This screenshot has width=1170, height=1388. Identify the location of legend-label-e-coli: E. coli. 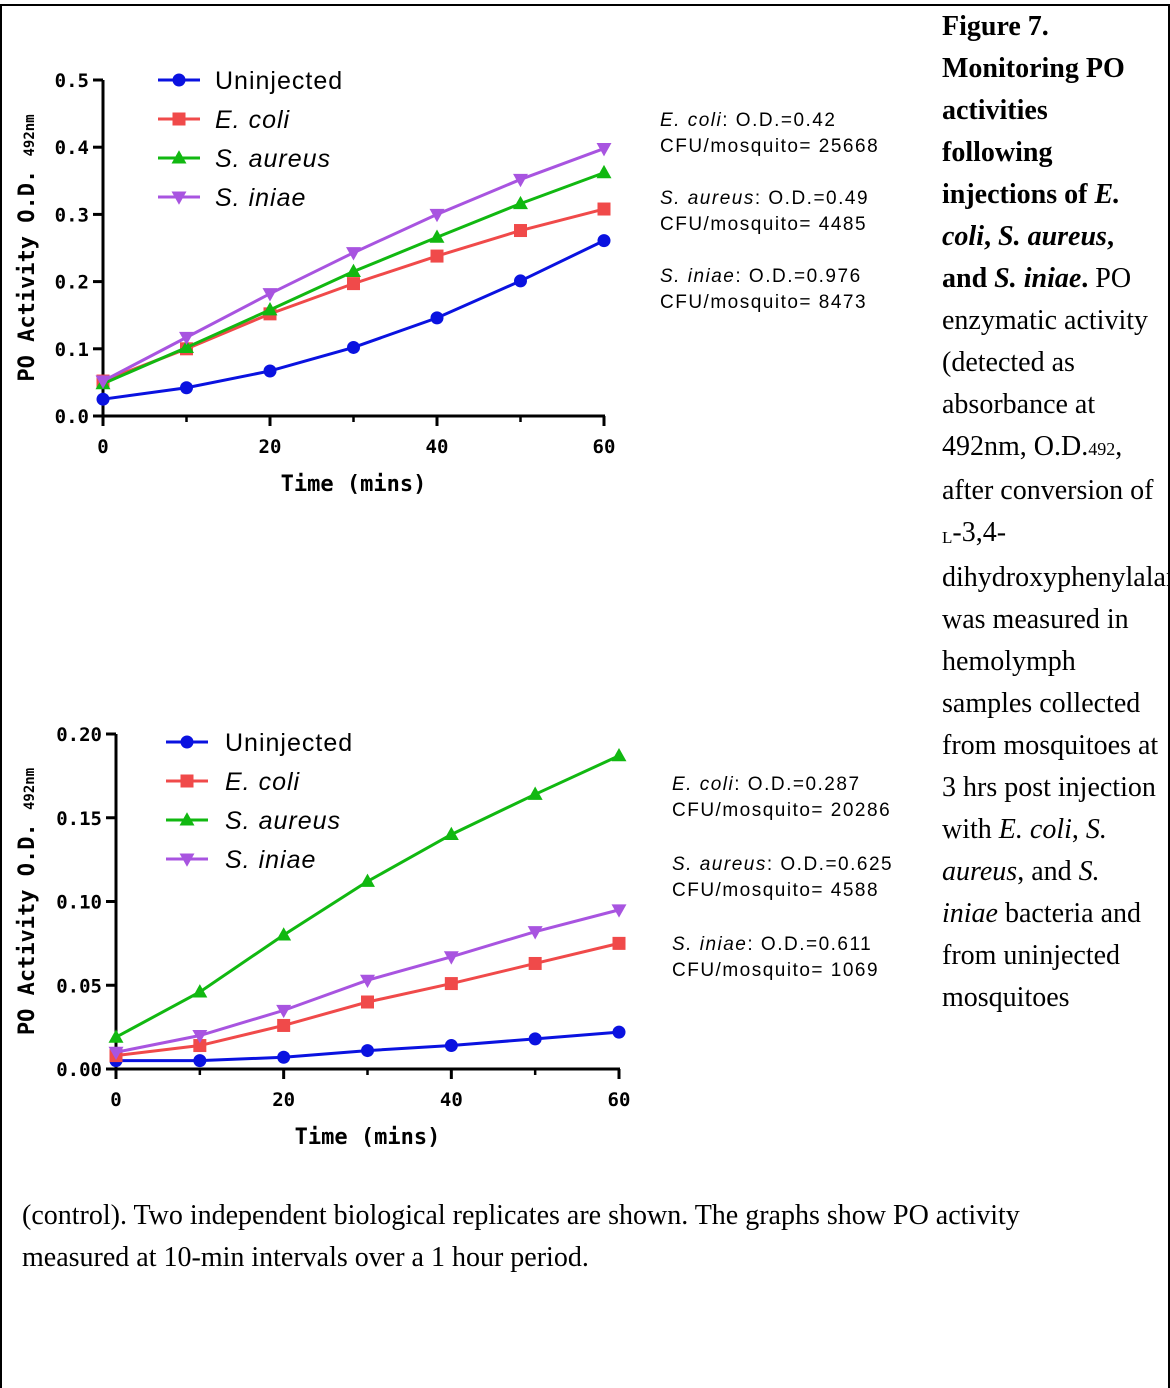
(263, 782).